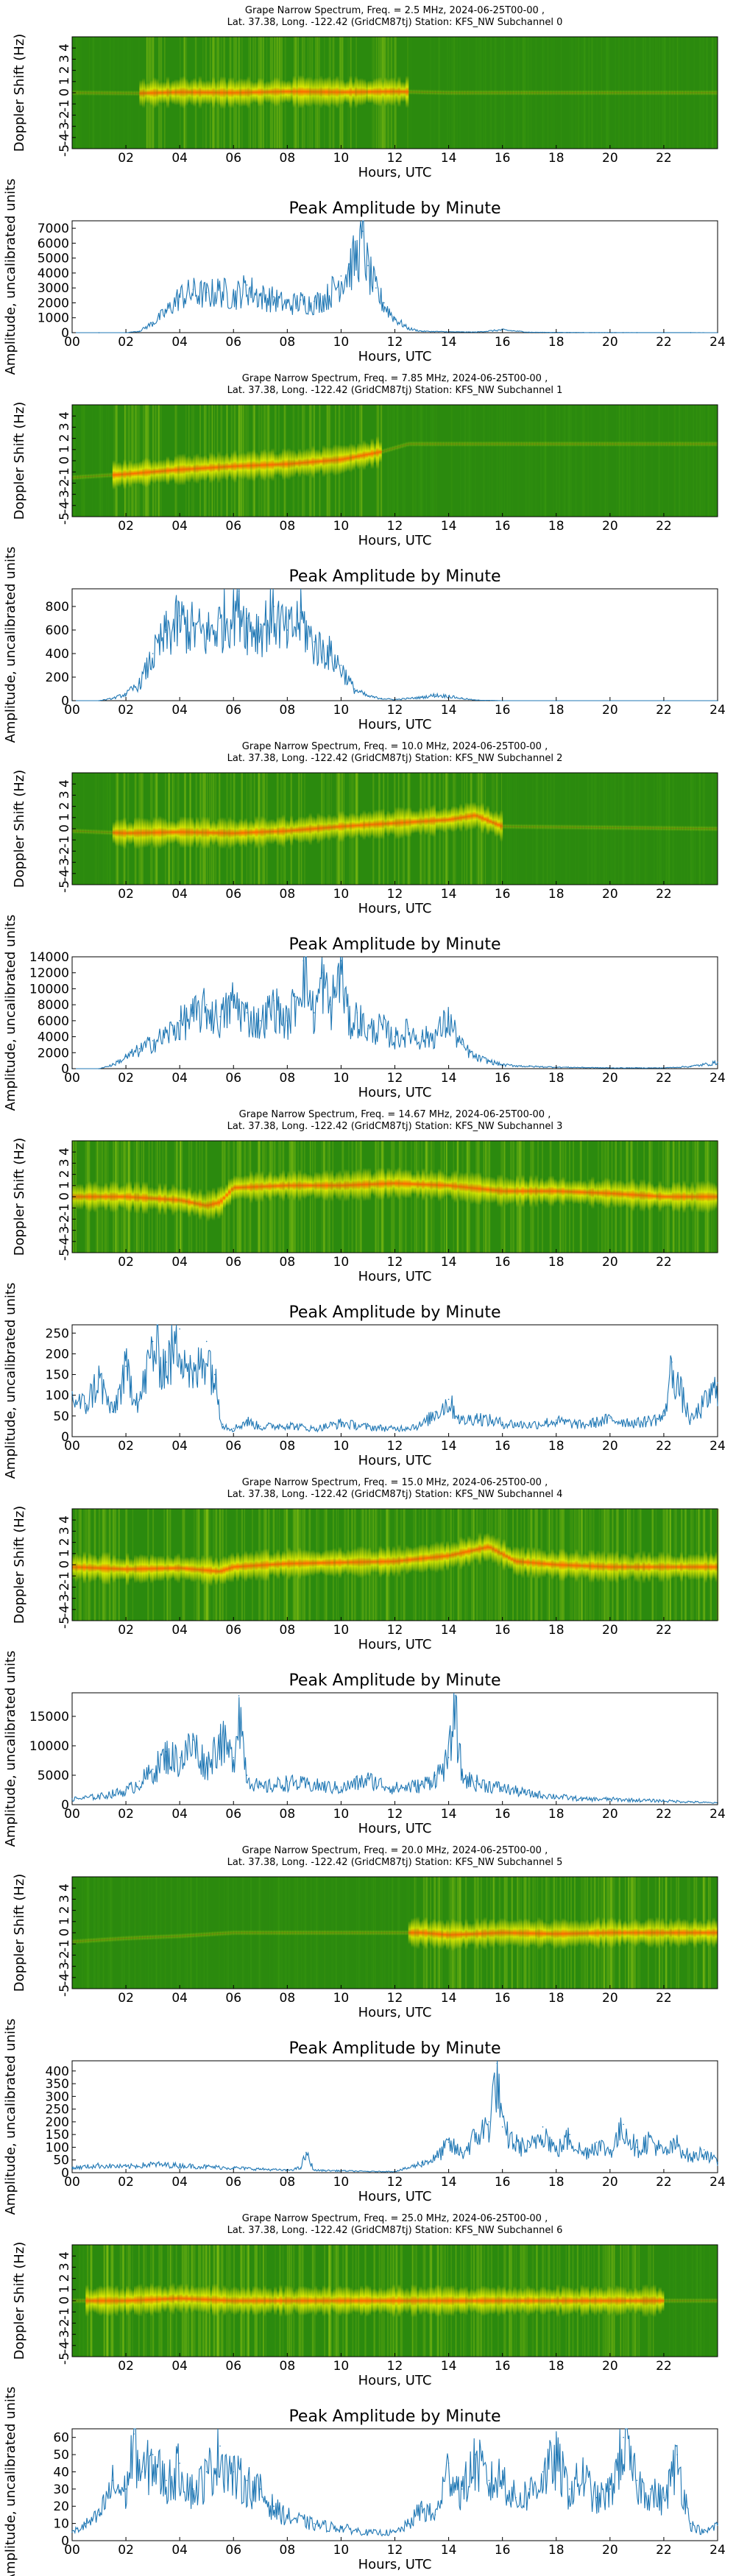 Image resolution: width=736 pixels, height=2576 pixels. I want to click on y-tick-label: 250, so click(57, 1333).